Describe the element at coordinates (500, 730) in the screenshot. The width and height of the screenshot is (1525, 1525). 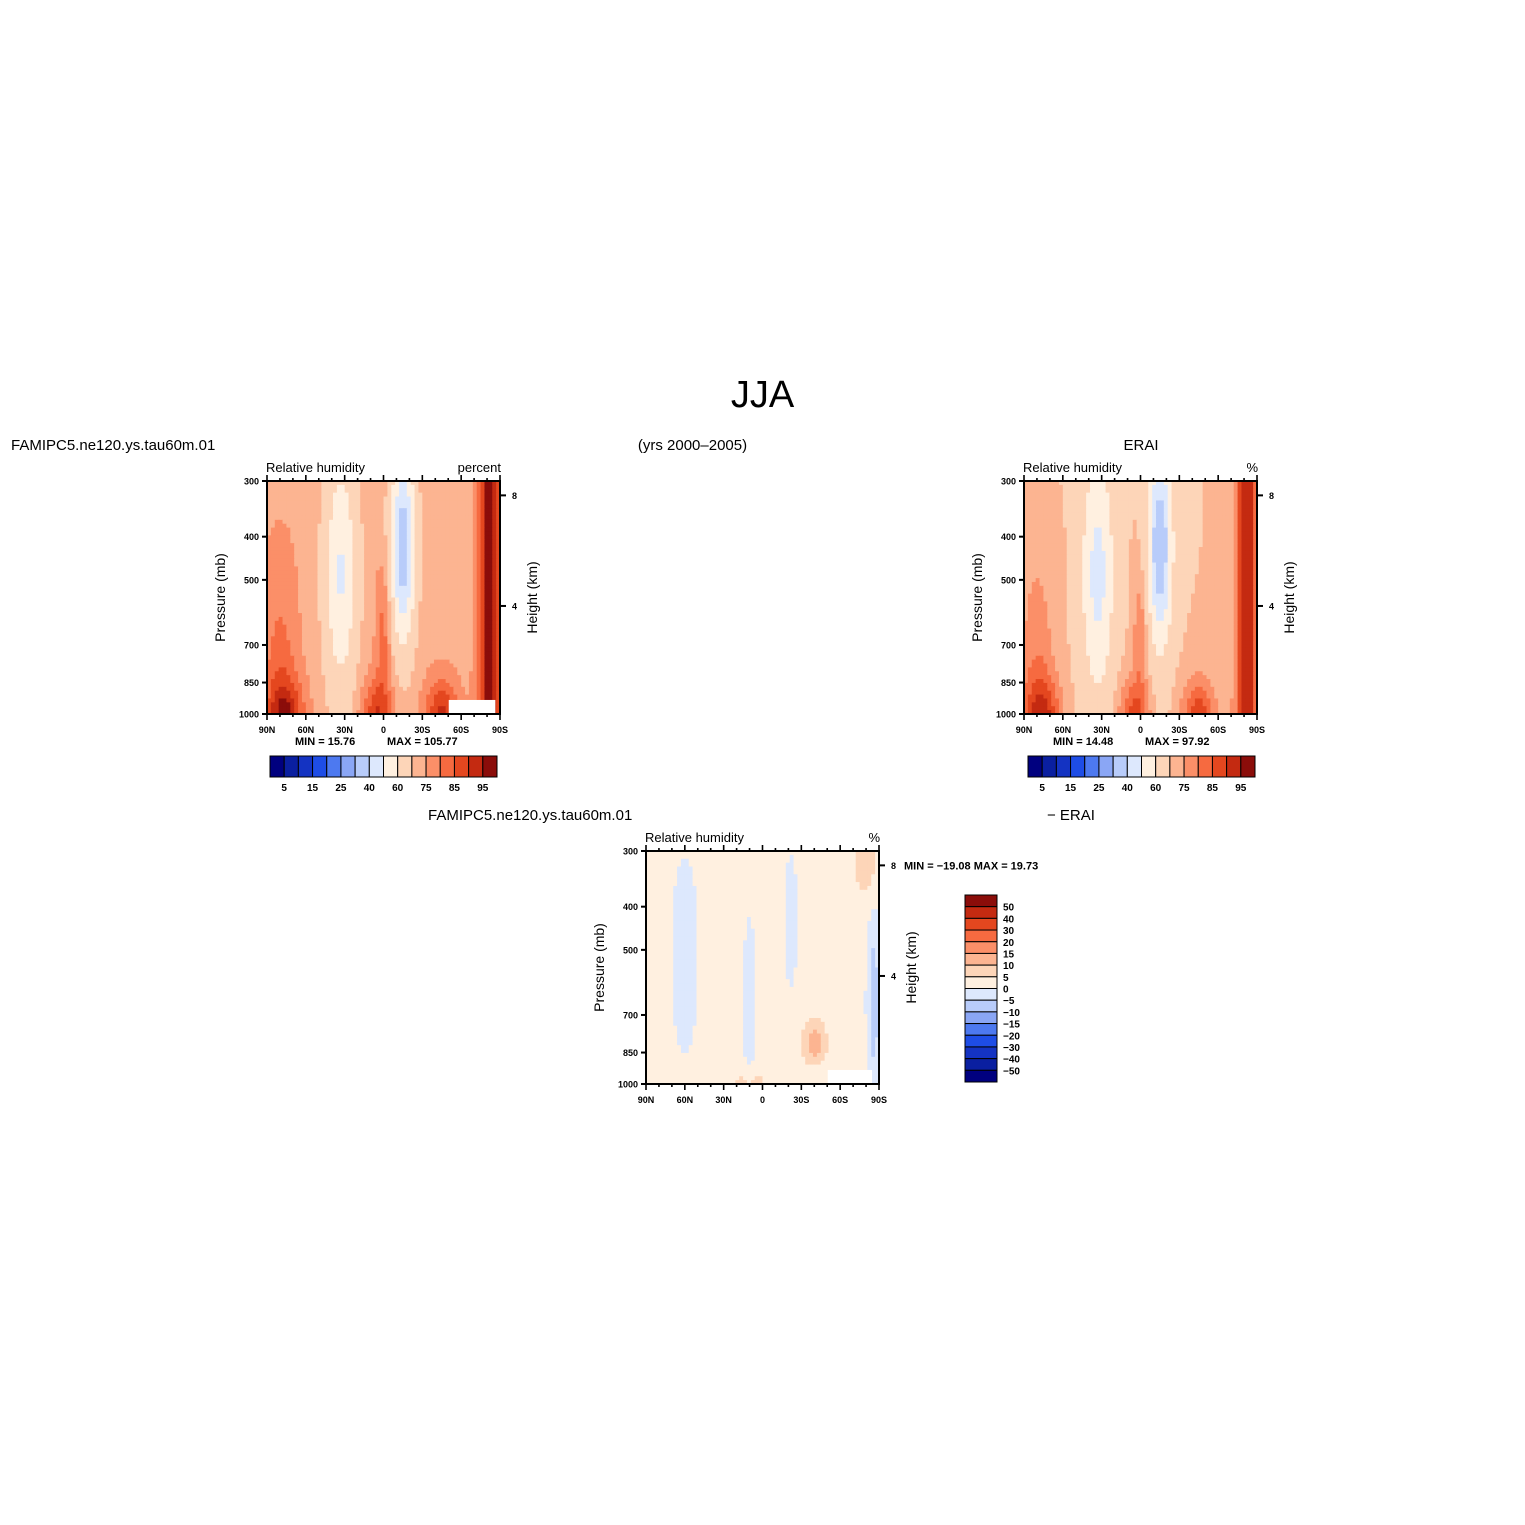
I see `model-xtick-label: 90S` at that location.